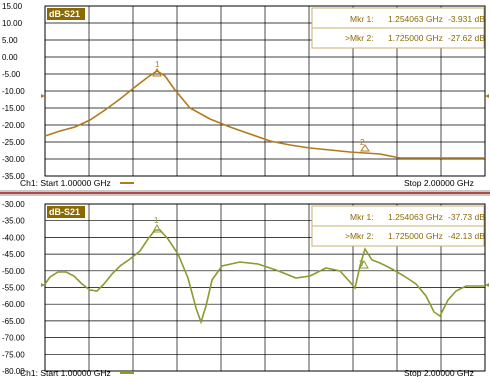 This screenshot has width=490, height=377. What do you see at coordinates (362, 217) in the screenshot?
I see `bottom-mkr1-label: Mkr 1:` at bounding box center [362, 217].